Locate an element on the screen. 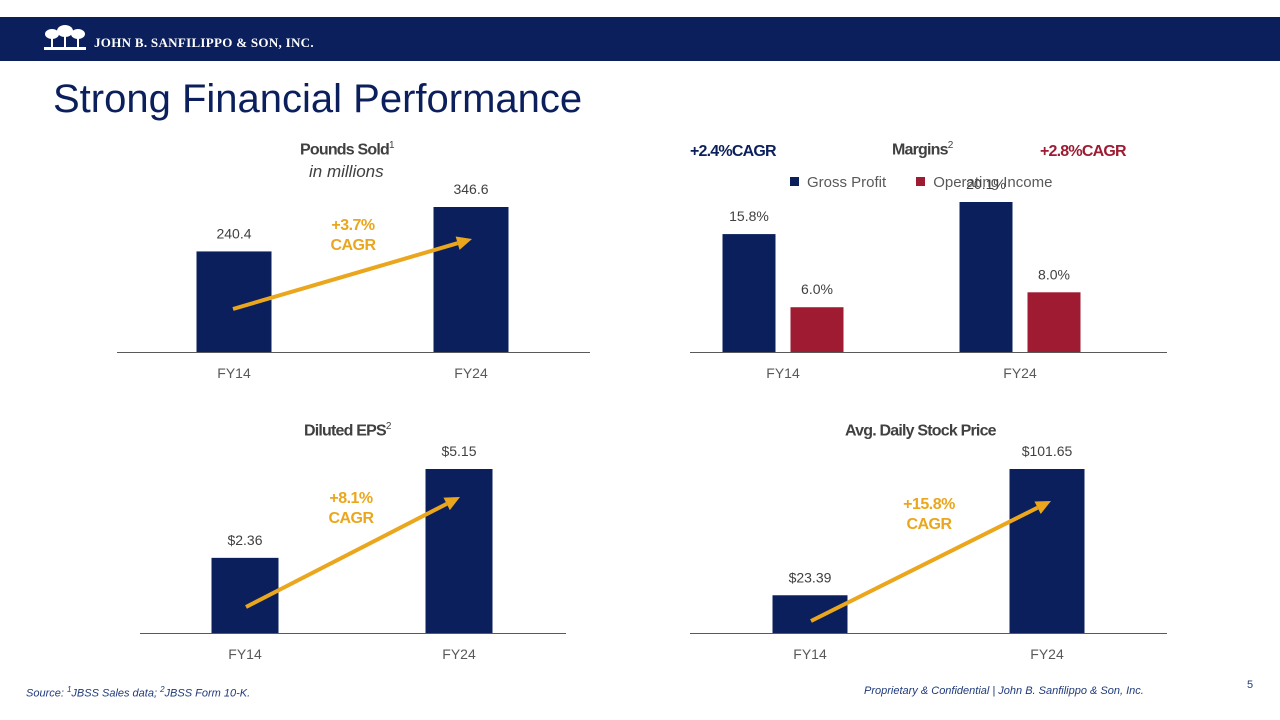 This screenshot has height=720, width=1280. bar-fy14-operating-income is located at coordinates (817, 329).